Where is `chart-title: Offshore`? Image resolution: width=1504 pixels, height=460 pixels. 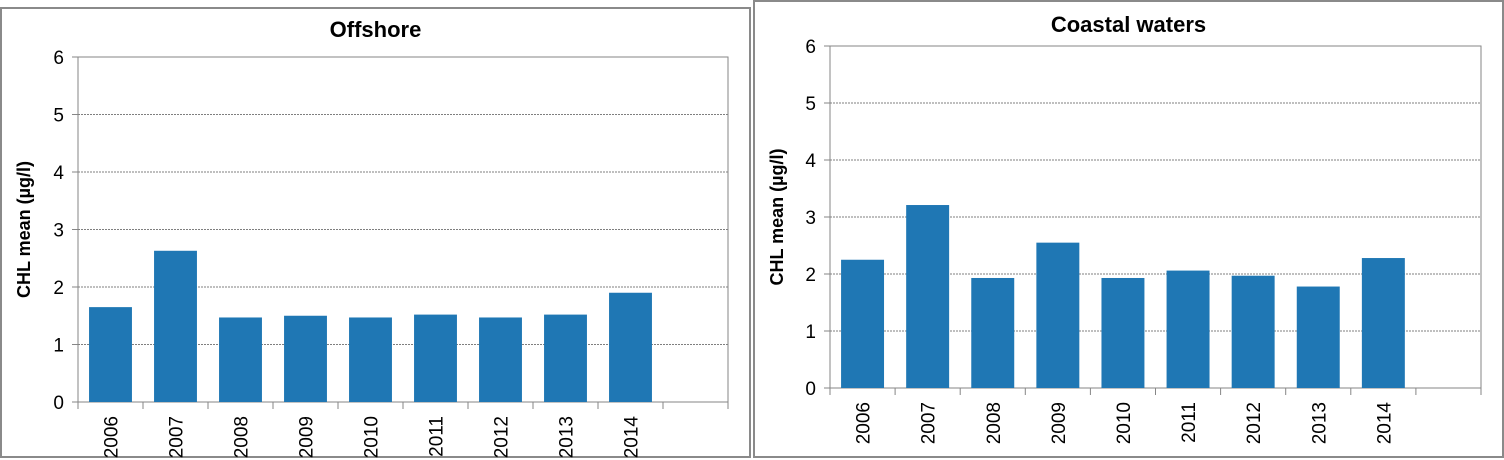
chart-title: Offshore is located at coordinates (375, 29).